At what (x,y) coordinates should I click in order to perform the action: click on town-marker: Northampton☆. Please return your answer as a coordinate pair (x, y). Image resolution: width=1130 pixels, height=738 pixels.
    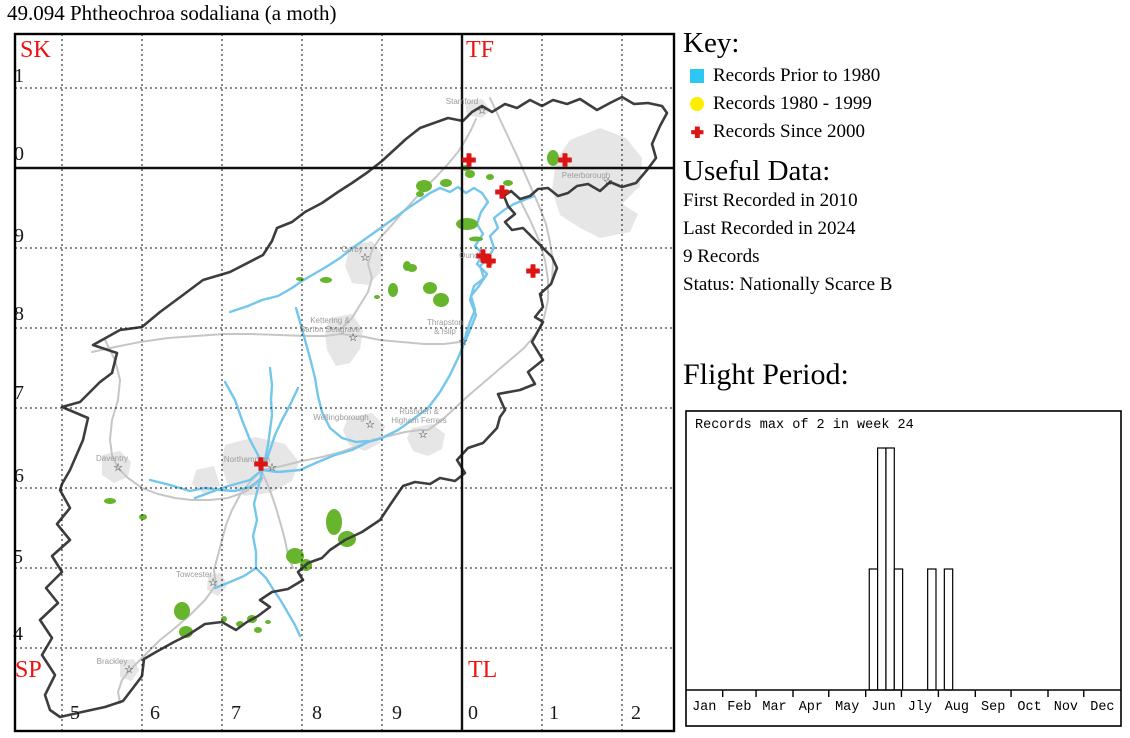
    Looking at the image, I should click on (250, 464).